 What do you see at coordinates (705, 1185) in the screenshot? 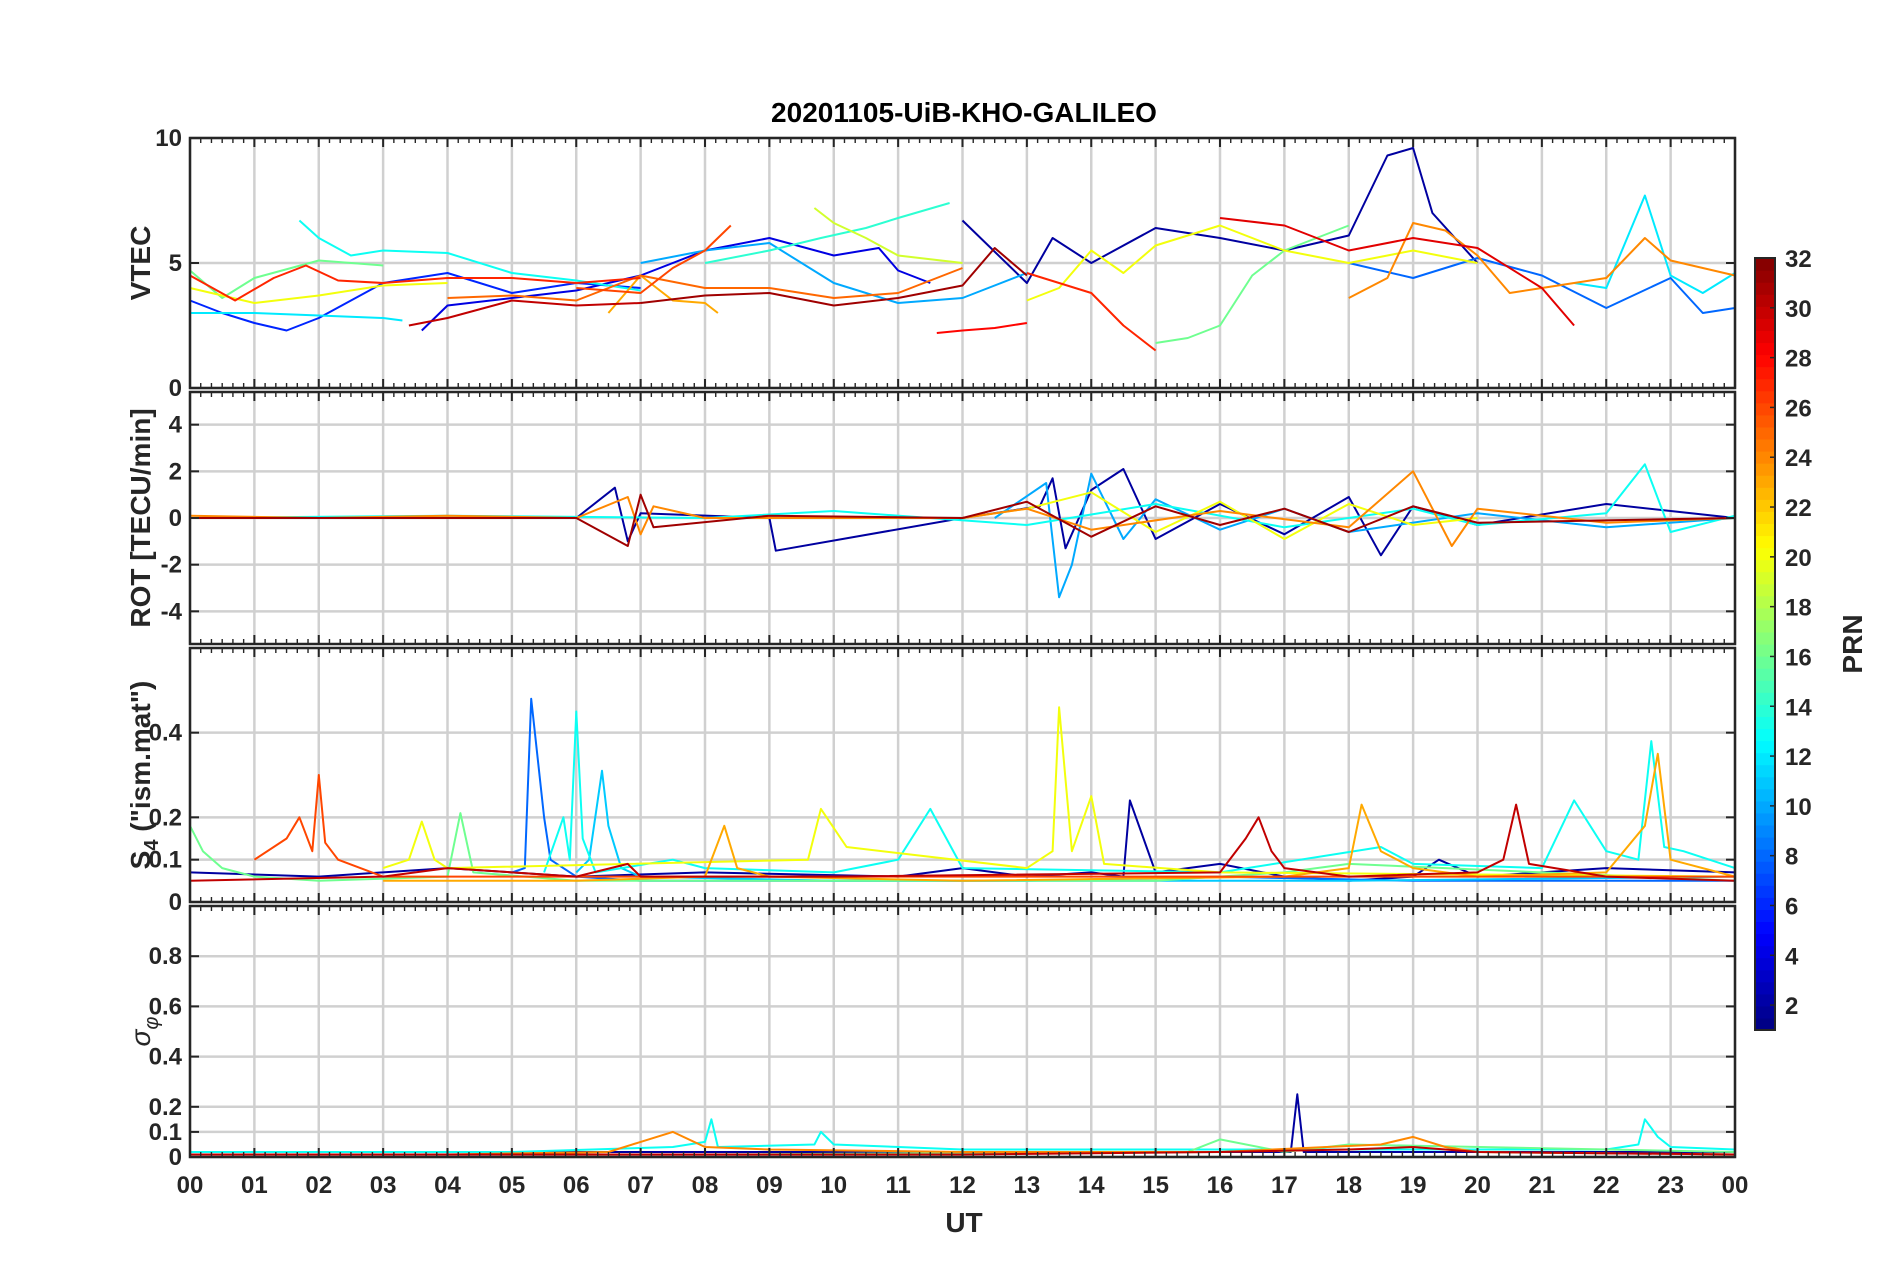
I see `x-tick-label: 08` at bounding box center [705, 1185].